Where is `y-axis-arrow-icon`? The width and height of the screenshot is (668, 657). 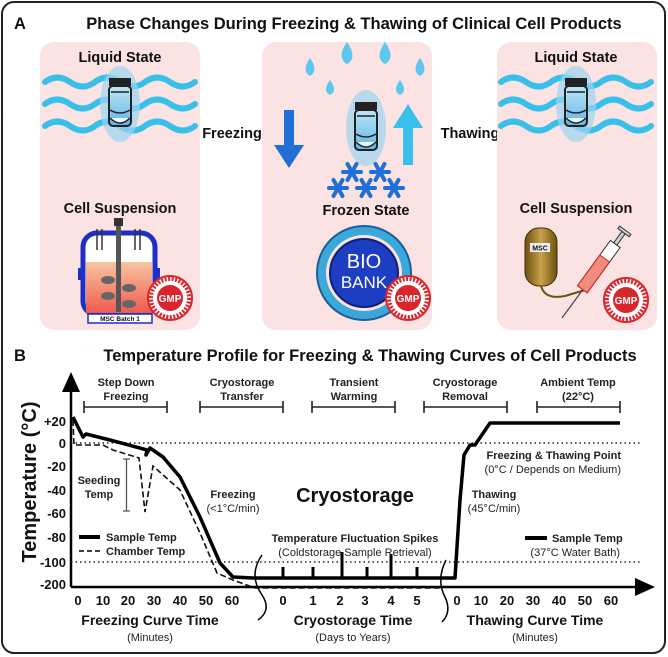 y-axis-arrow-icon is located at coordinates (71, 382).